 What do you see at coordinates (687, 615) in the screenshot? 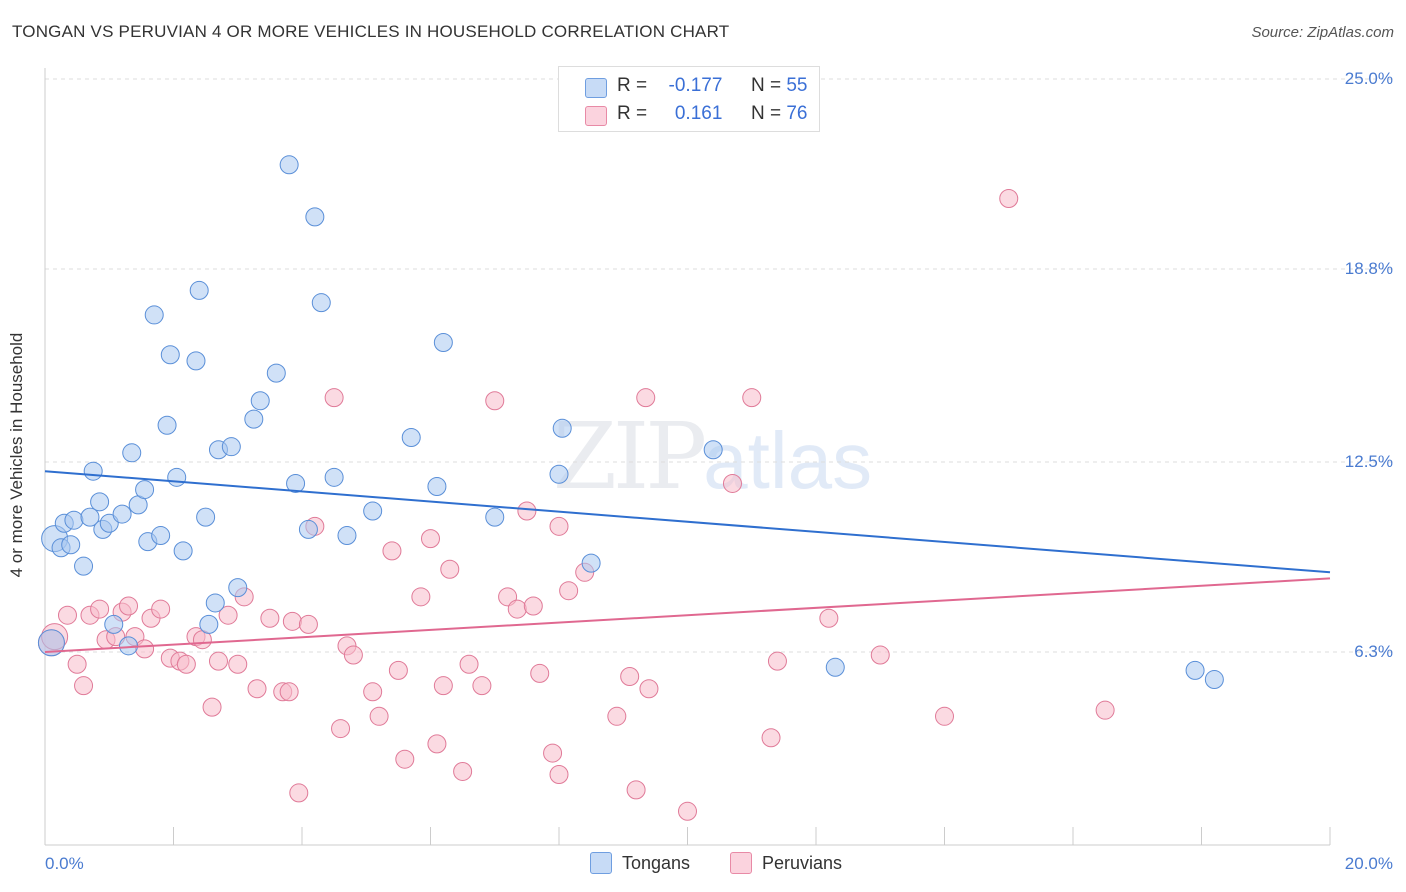
I see `peruvian-trend-line` at bounding box center [687, 615].